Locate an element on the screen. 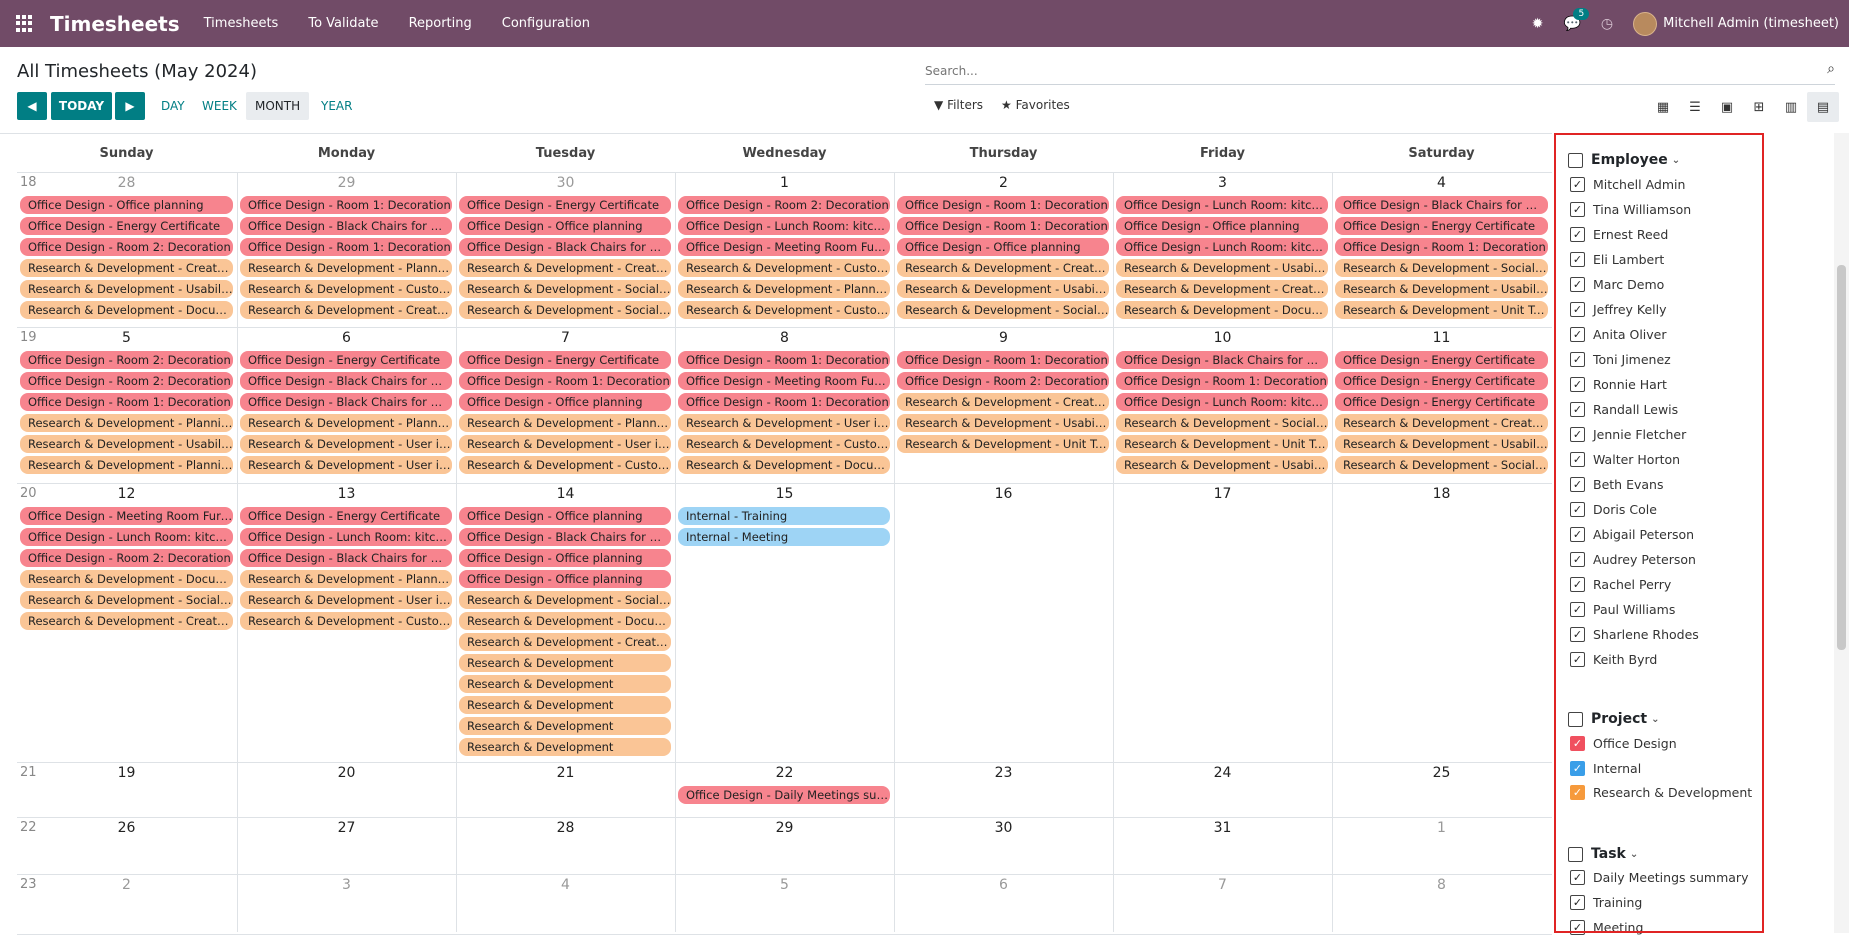 The height and width of the screenshot is (935, 1849). apps-menu-icon is located at coordinates (25, 23).